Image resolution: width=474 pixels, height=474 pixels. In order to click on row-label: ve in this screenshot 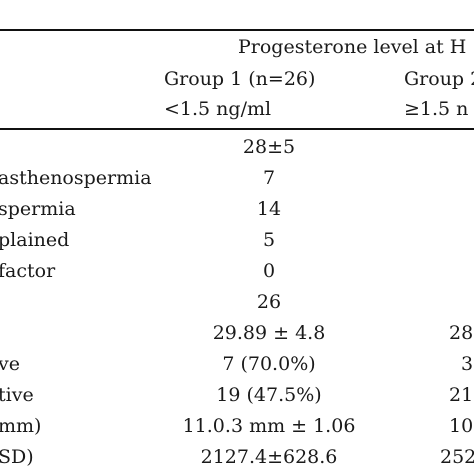, I will do `click(10, 364)`.